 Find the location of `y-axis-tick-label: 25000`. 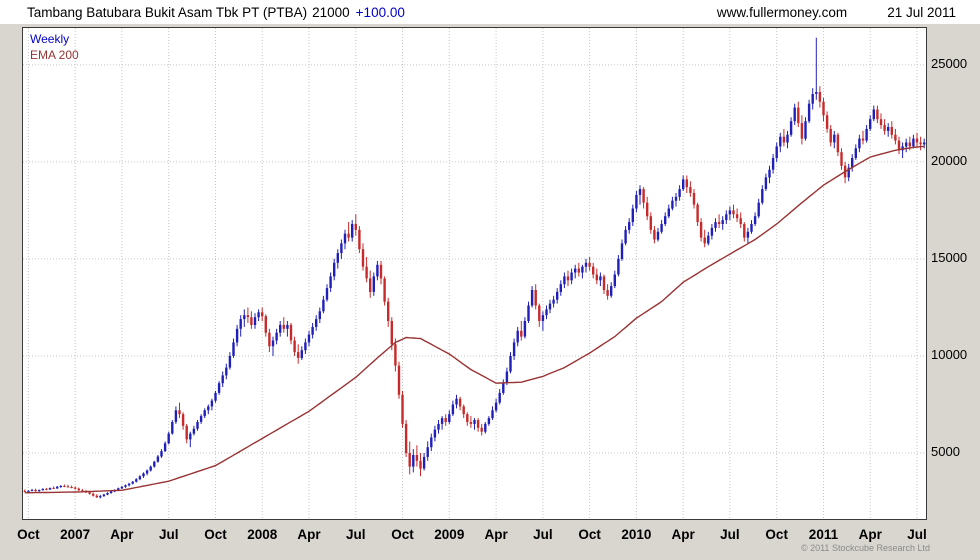

y-axis-tick-label: 25000 is located at coordinates (949, 63).